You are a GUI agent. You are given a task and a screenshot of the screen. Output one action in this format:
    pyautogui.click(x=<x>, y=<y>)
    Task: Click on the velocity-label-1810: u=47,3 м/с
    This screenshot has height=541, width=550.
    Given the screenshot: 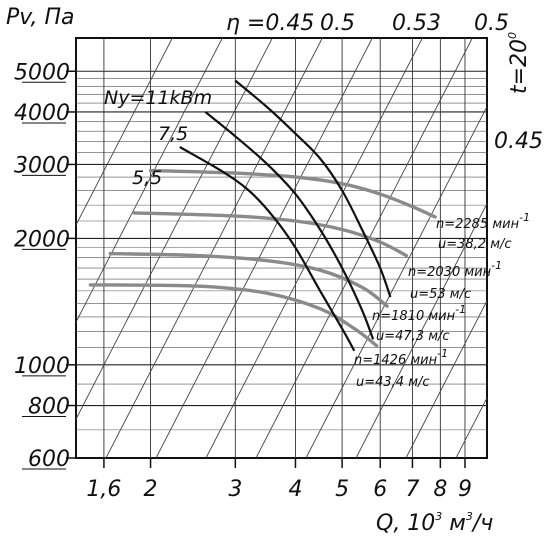 What is the action you would take?
    pyautogui.click(x=413, y=336)
    